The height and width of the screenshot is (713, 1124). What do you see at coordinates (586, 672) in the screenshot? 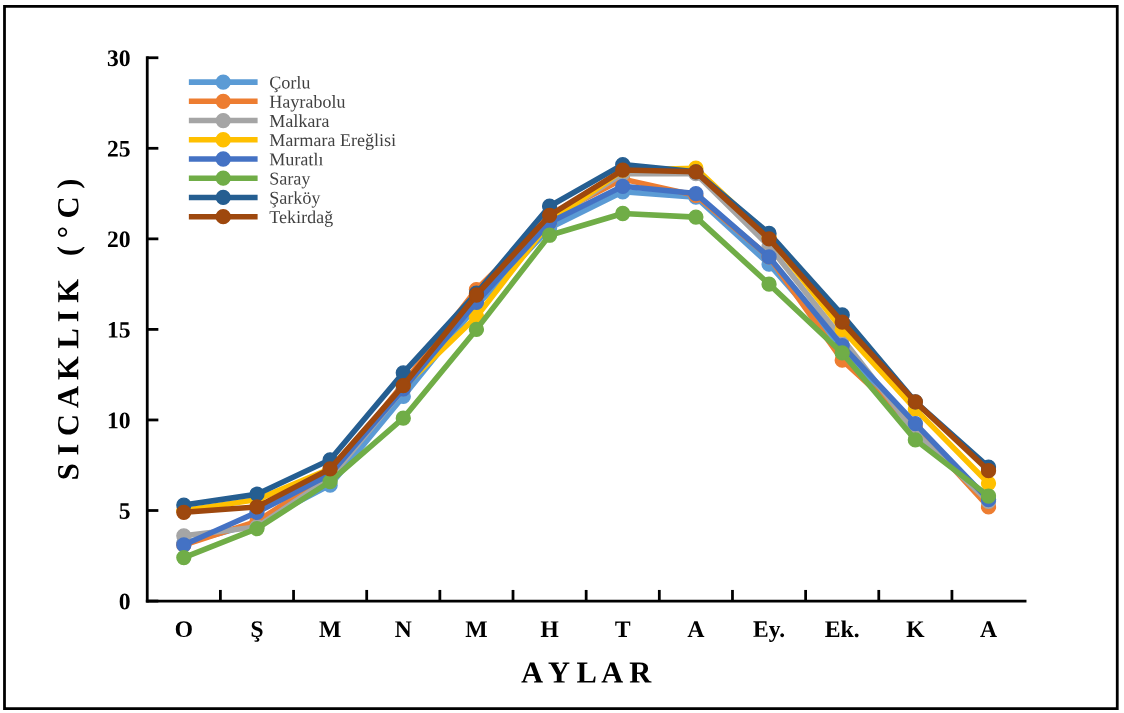
I see `x-axis-title: A Y L A R` at bounding box center [586, 672].